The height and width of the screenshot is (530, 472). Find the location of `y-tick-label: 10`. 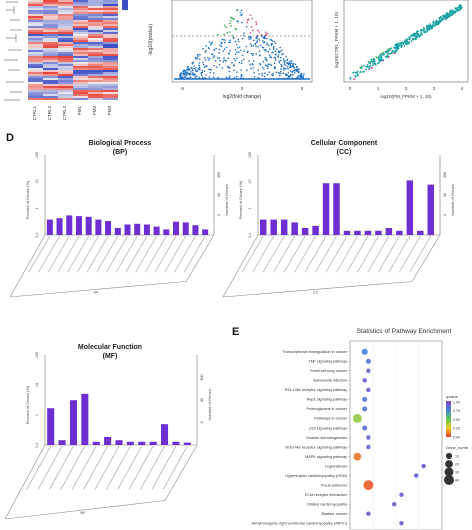

y-tick-label: 10 is located at coordinates (250, 182).